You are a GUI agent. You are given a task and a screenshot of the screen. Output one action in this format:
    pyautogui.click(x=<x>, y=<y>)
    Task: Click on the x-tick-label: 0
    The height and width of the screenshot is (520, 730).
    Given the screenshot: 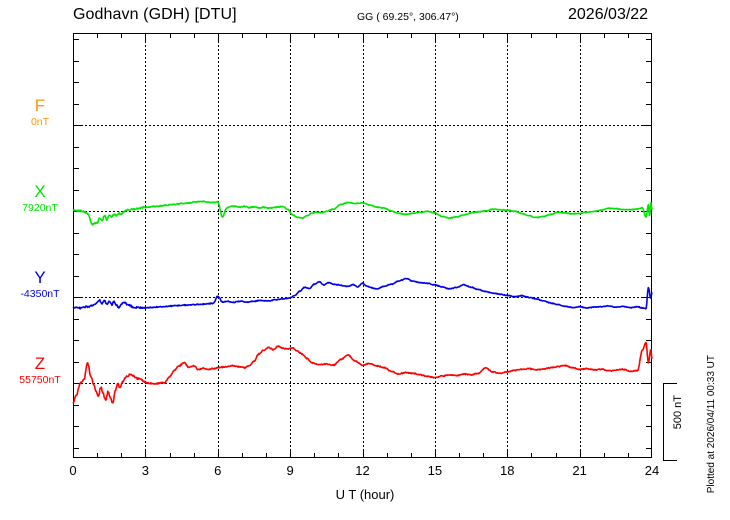 What is the action you would take?
    pyautogui.click(x=73, y=470)
    